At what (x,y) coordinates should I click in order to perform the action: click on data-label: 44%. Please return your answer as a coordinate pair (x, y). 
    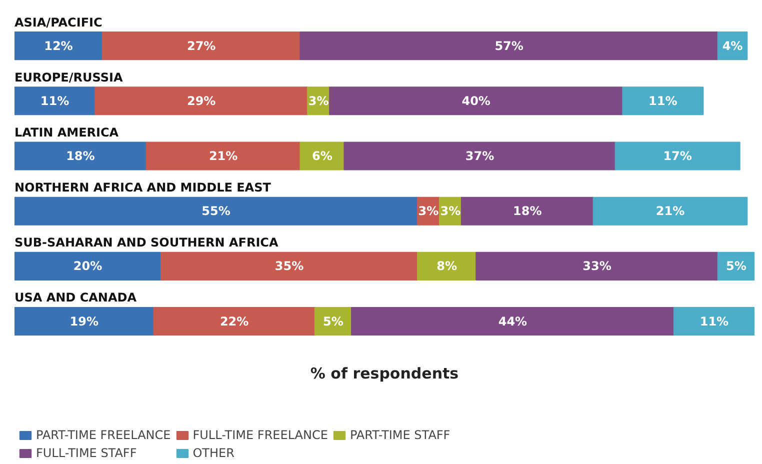
    Looking at the image, I should click on (513, 321).